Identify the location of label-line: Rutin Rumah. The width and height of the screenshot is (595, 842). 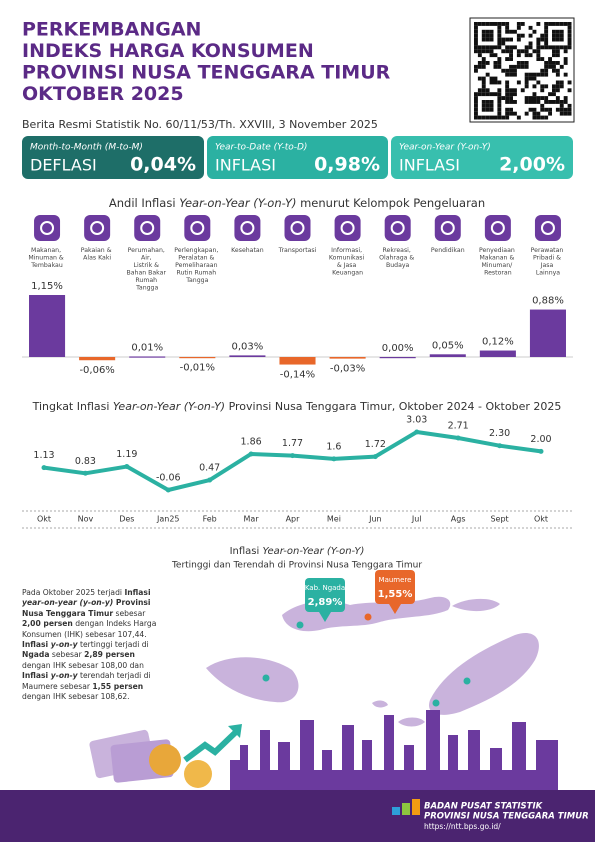
(197, 273).